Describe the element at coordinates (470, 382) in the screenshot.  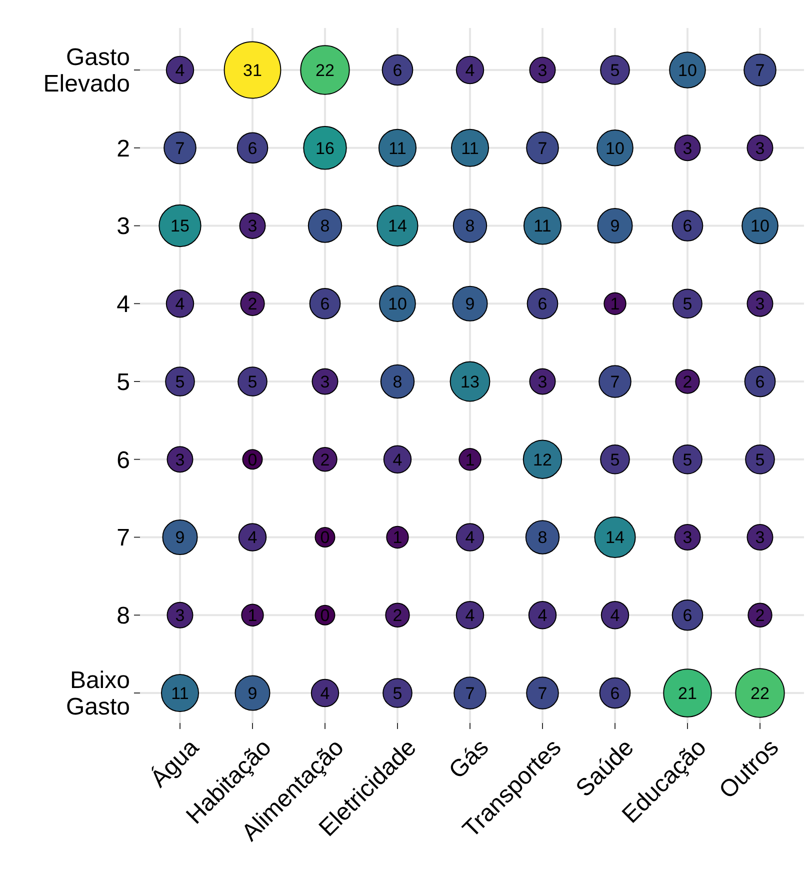
I see `data-label: 13` at that location.